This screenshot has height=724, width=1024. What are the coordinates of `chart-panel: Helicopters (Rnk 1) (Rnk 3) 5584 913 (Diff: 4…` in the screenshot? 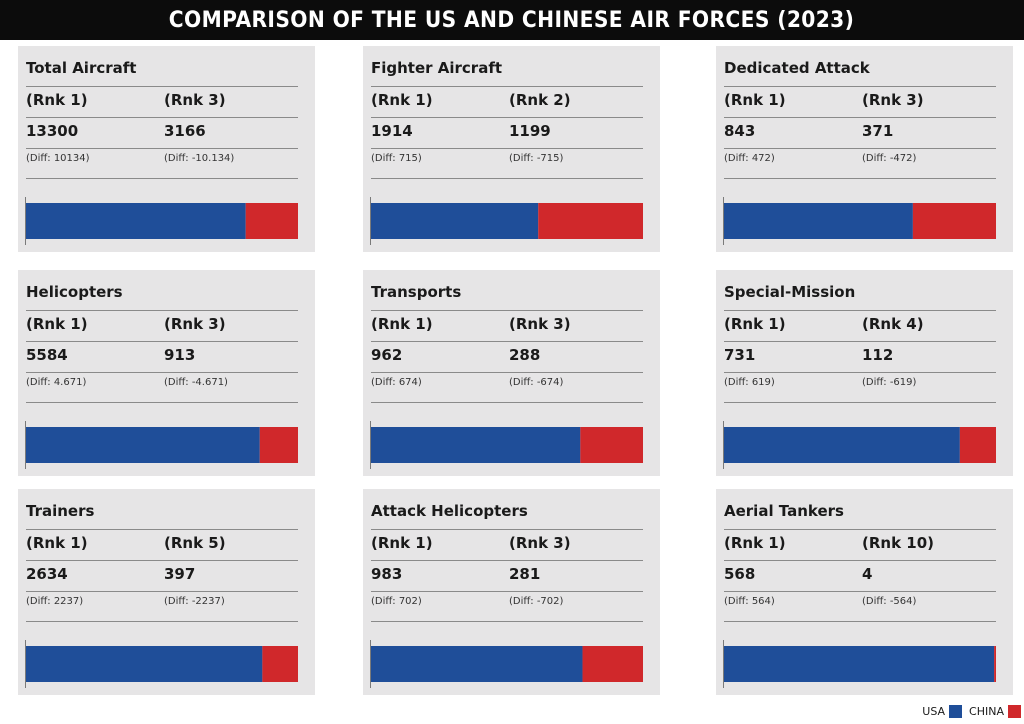 It's located at (166, 373).